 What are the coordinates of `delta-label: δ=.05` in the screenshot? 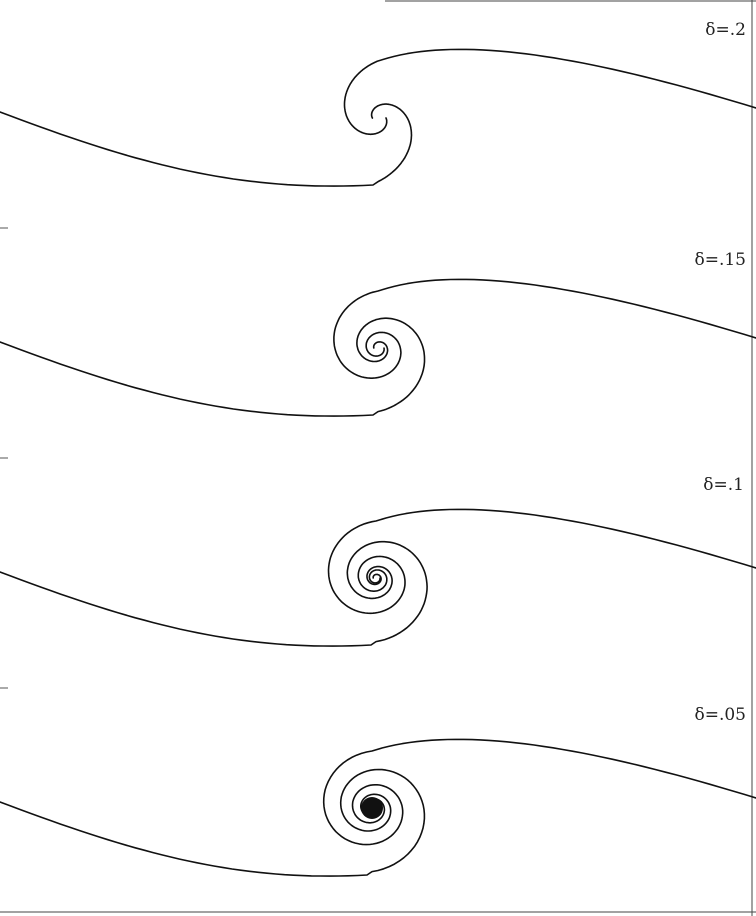 It's located at (720, 715).